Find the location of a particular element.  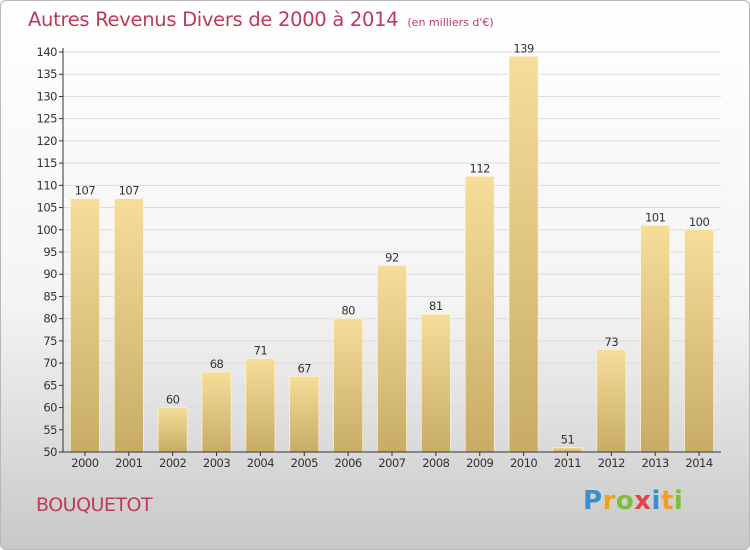

x-tick-label: 2009 is located at coordinates (479, 463).